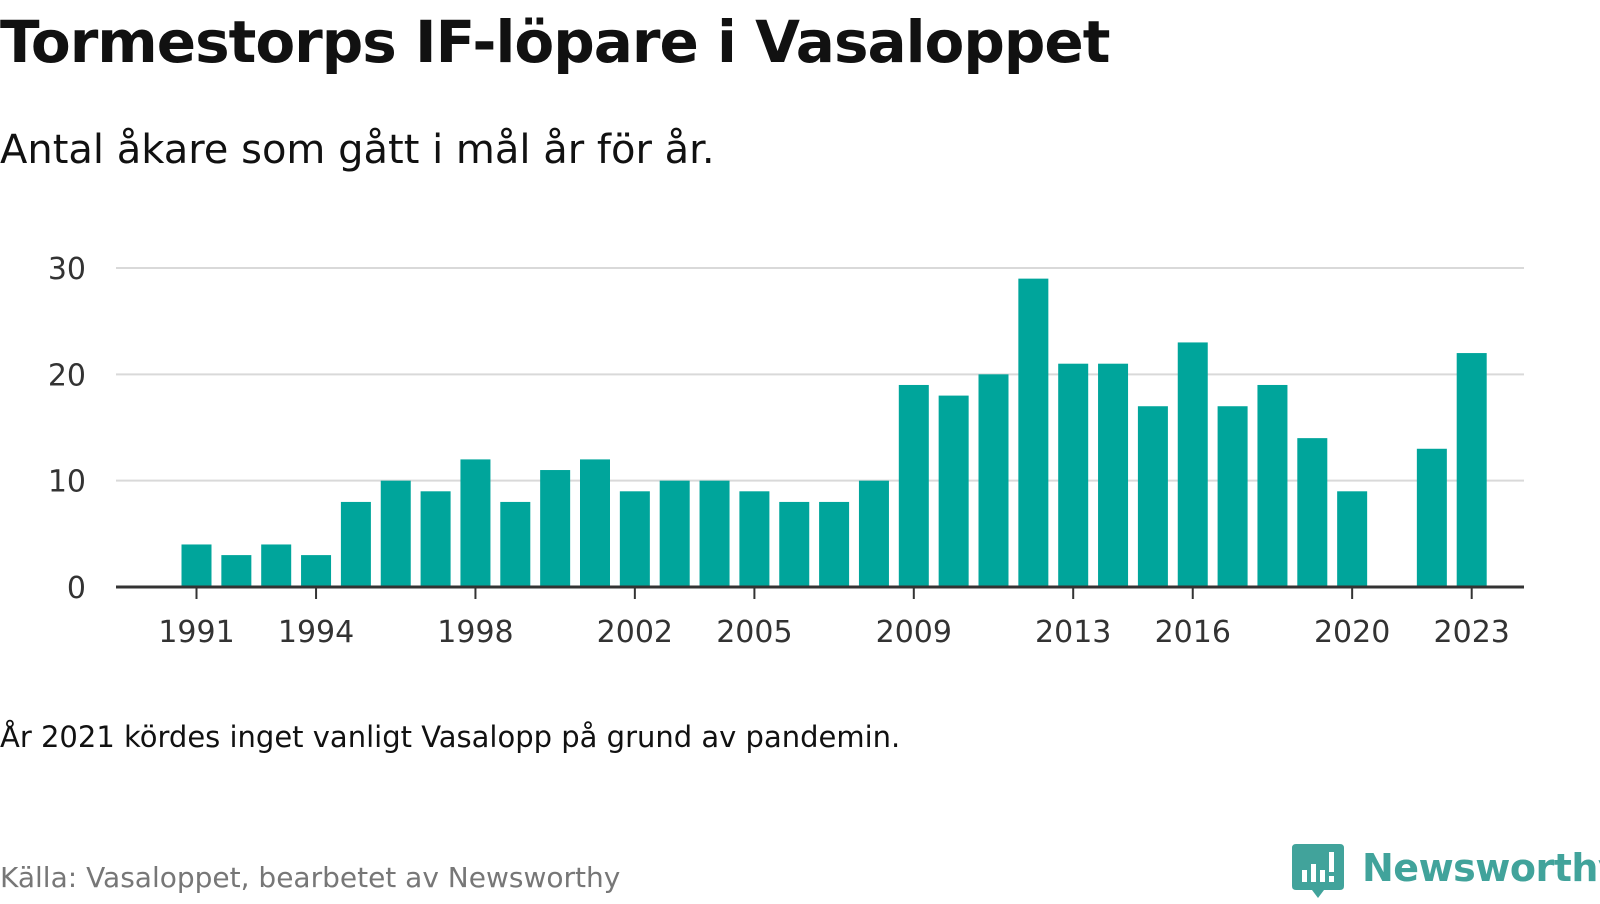 The height and width of the screenshot is (904, 1600). What do you see at coordinates (316, 571) in the screenshot?
I see `bar-1994` at bounding box center [316, 571].